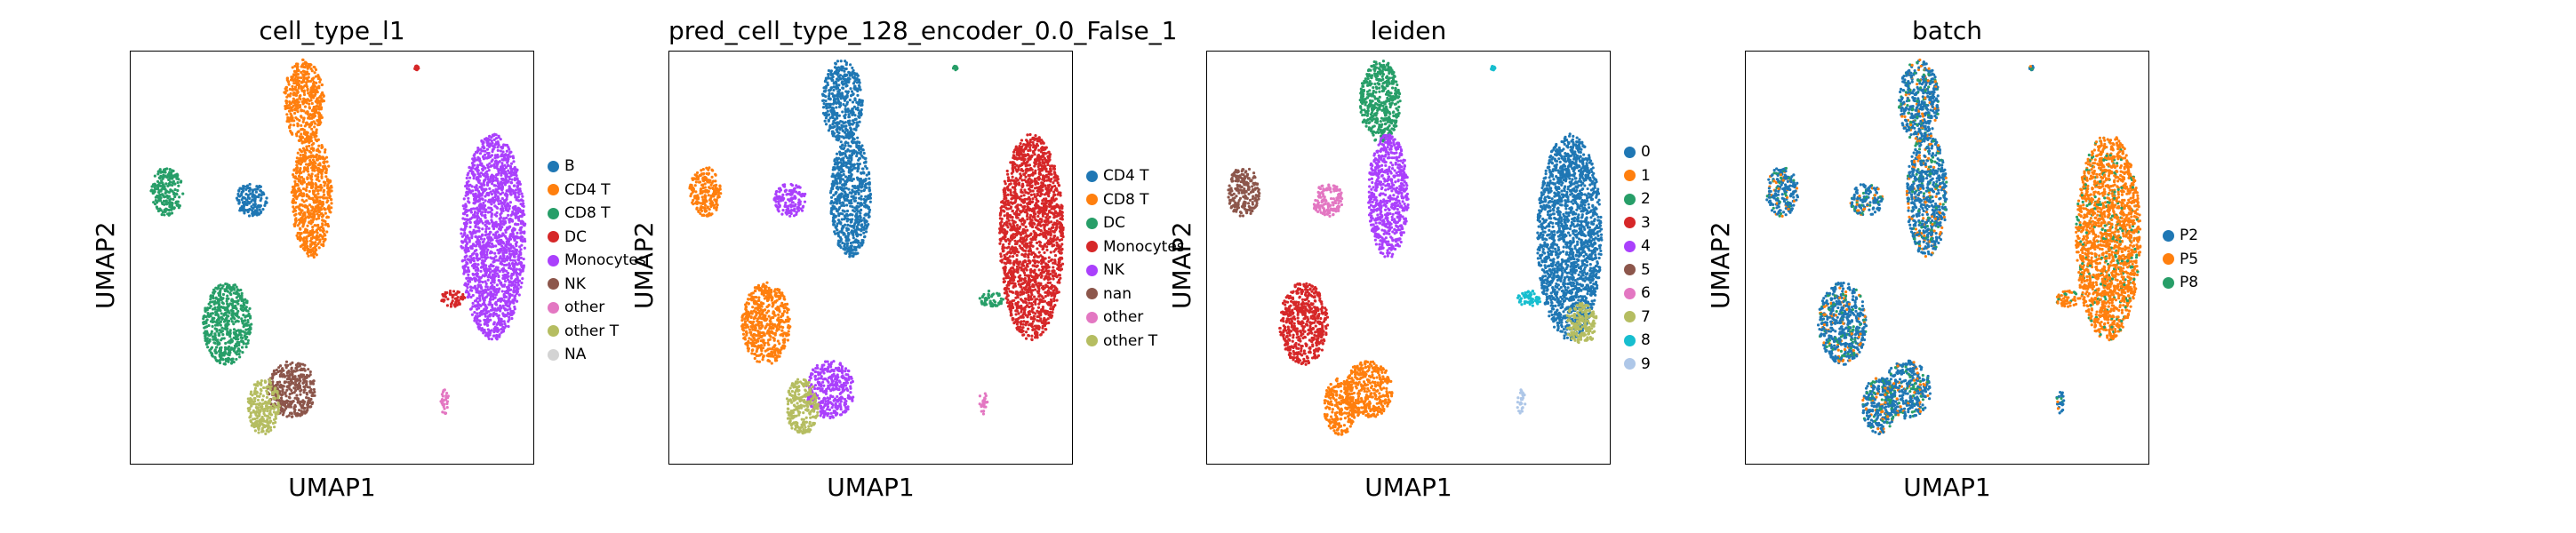 This screenshot has width=2576, height=533. Describe the element at coordinates (575, 283) in the screenshot. I see `legend-label: NK` at that location.